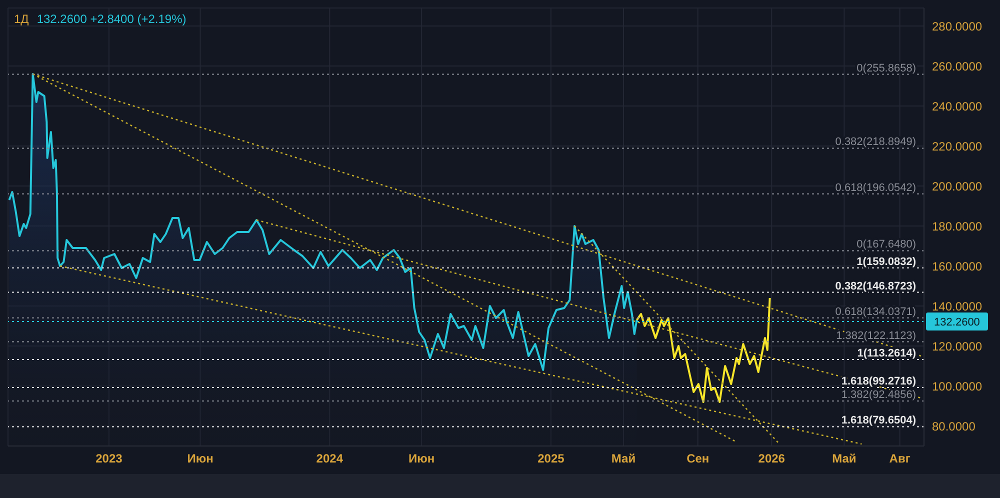 The image size is (1000, 498). What do you see at coordinates (899, 459) in the screenshot?
I see `x-tick-label: Авг` at bounding box center [899, 459].